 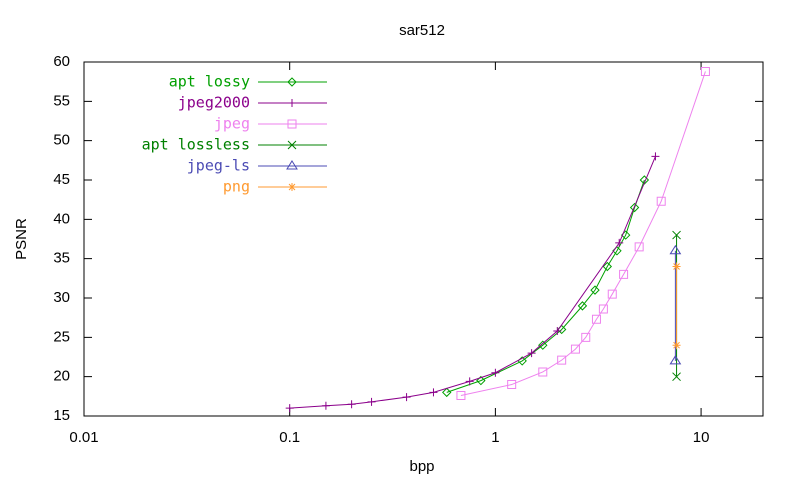 I want to click on y-tick-label: 25, so click(x=61, y=336).